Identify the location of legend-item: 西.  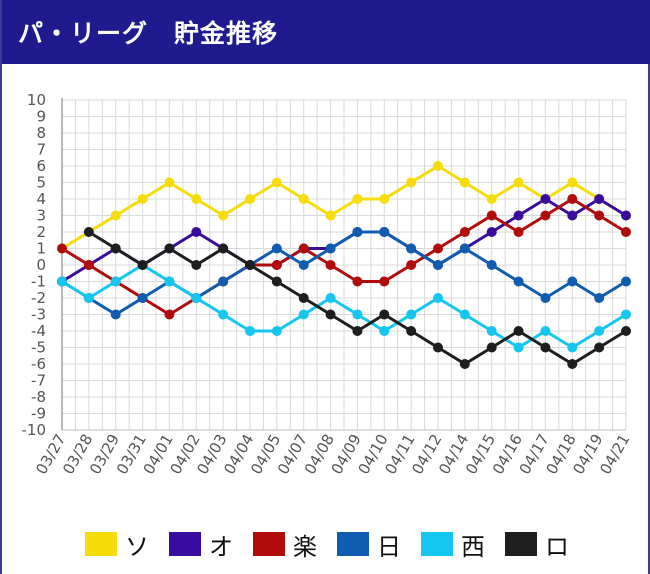
(453, 544).